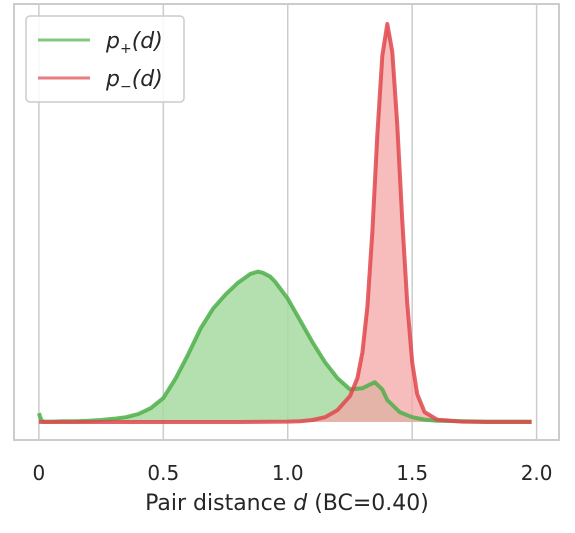  Describe the element at coordinates (537, 473) in the screenshot. I see `x-tick-label: 2.0` at that location.